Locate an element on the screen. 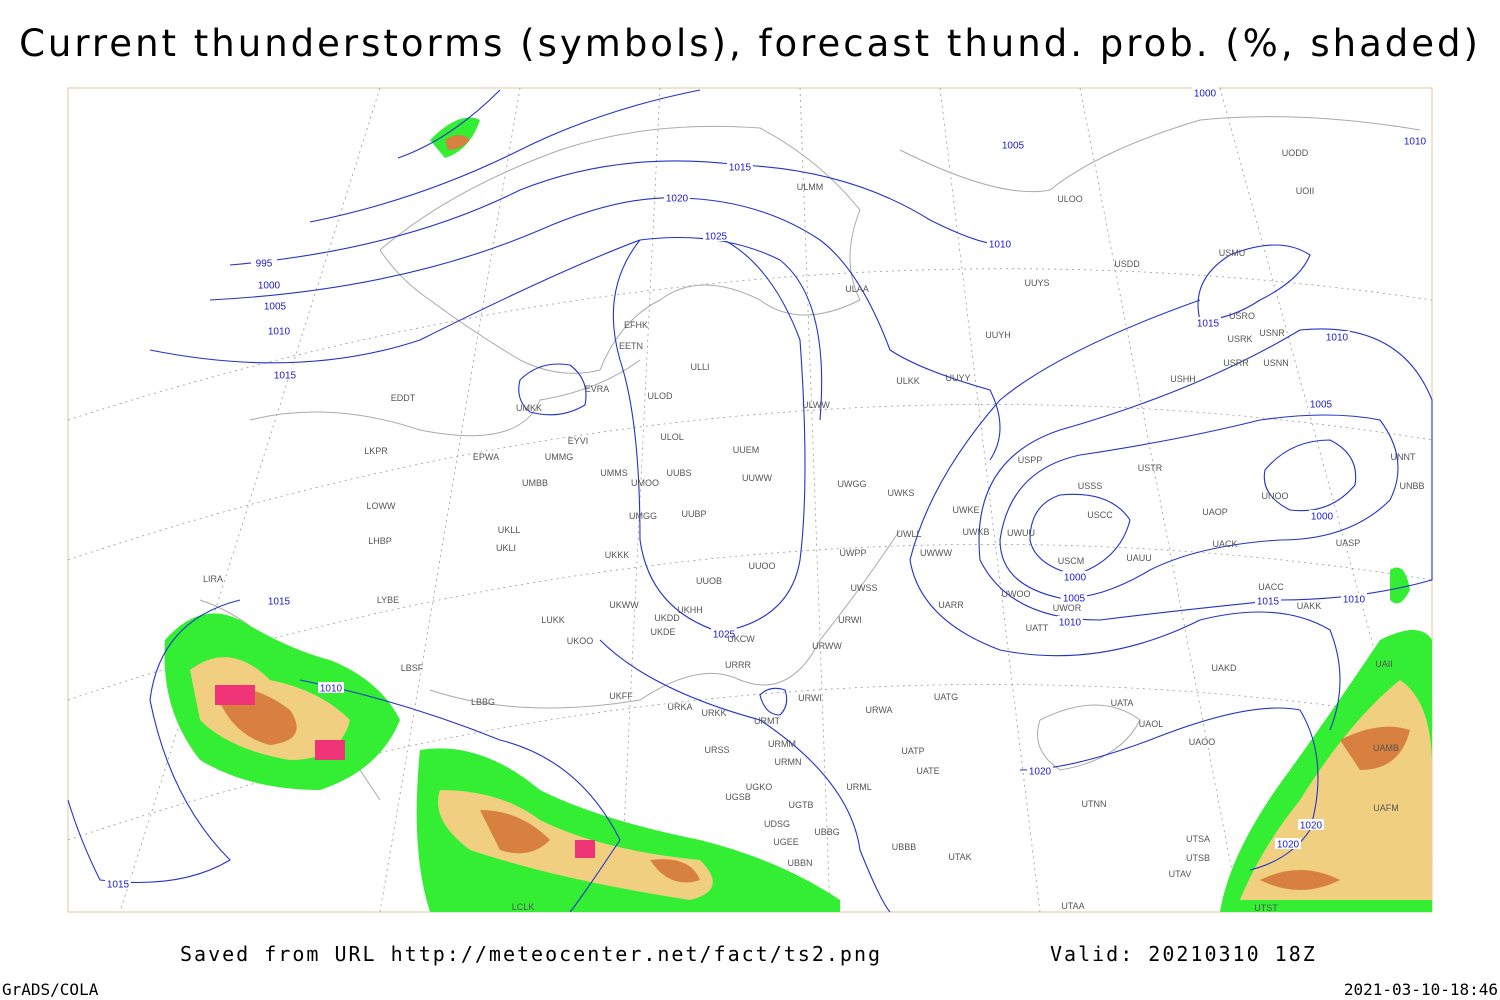 This screenshot has height=1000, width=1500. station-label: LIRA is located at coordinates (213, 579).